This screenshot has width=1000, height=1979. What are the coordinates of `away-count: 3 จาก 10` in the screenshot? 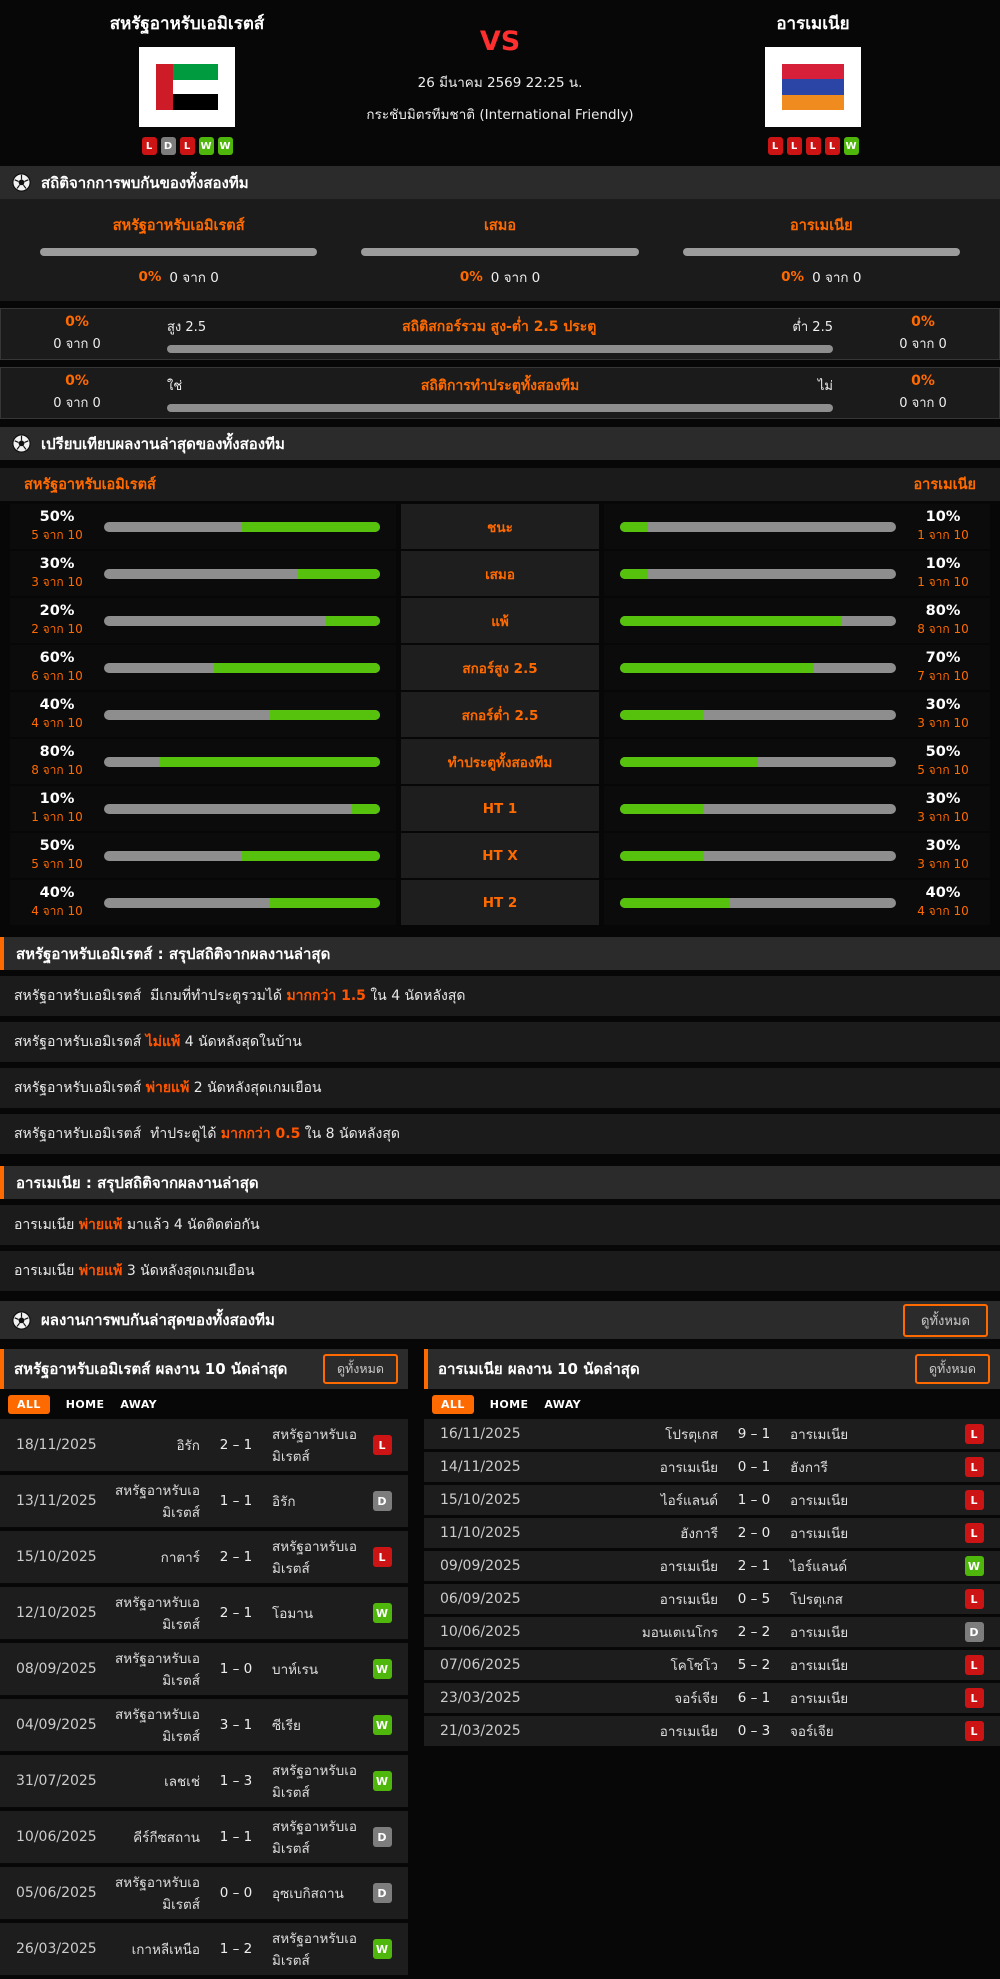 It's located at (943, 722).